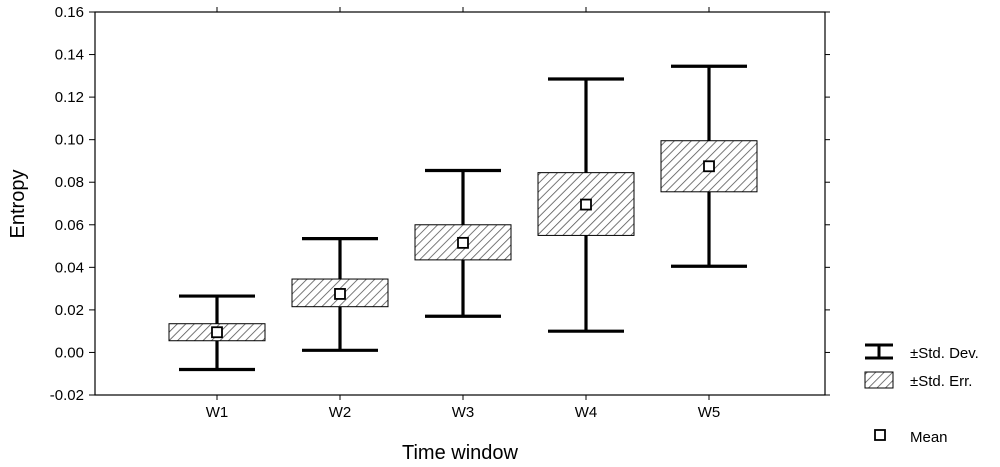 This screenshot has width=1000, height=467. What do you see at coordinates (941, 381) in the screenshot?
I see `legend-std-err-label: ±Std. Err.` at bounding box center [941, 381].